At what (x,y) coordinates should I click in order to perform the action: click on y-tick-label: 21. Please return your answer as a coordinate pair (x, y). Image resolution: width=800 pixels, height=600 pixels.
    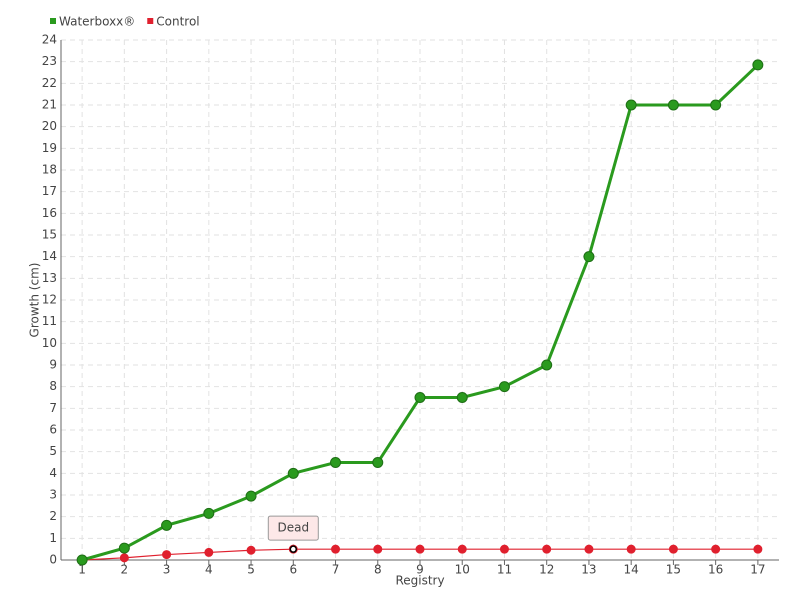
    Looking at the image, I should click on (49, 105).